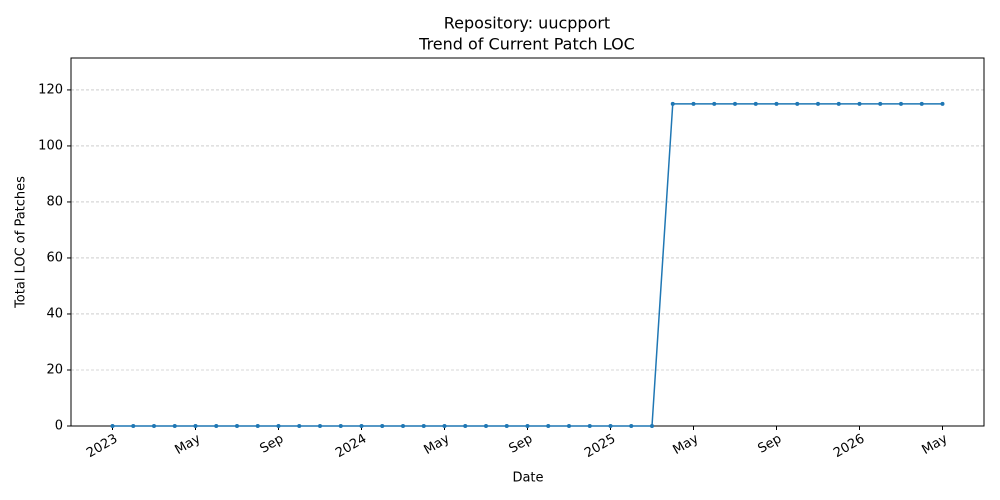 This screenshot has height=500, width=1000. Describe the element at coordinates (50, 145) in the screenshot. I see `y-tick-label: 100` at that location.